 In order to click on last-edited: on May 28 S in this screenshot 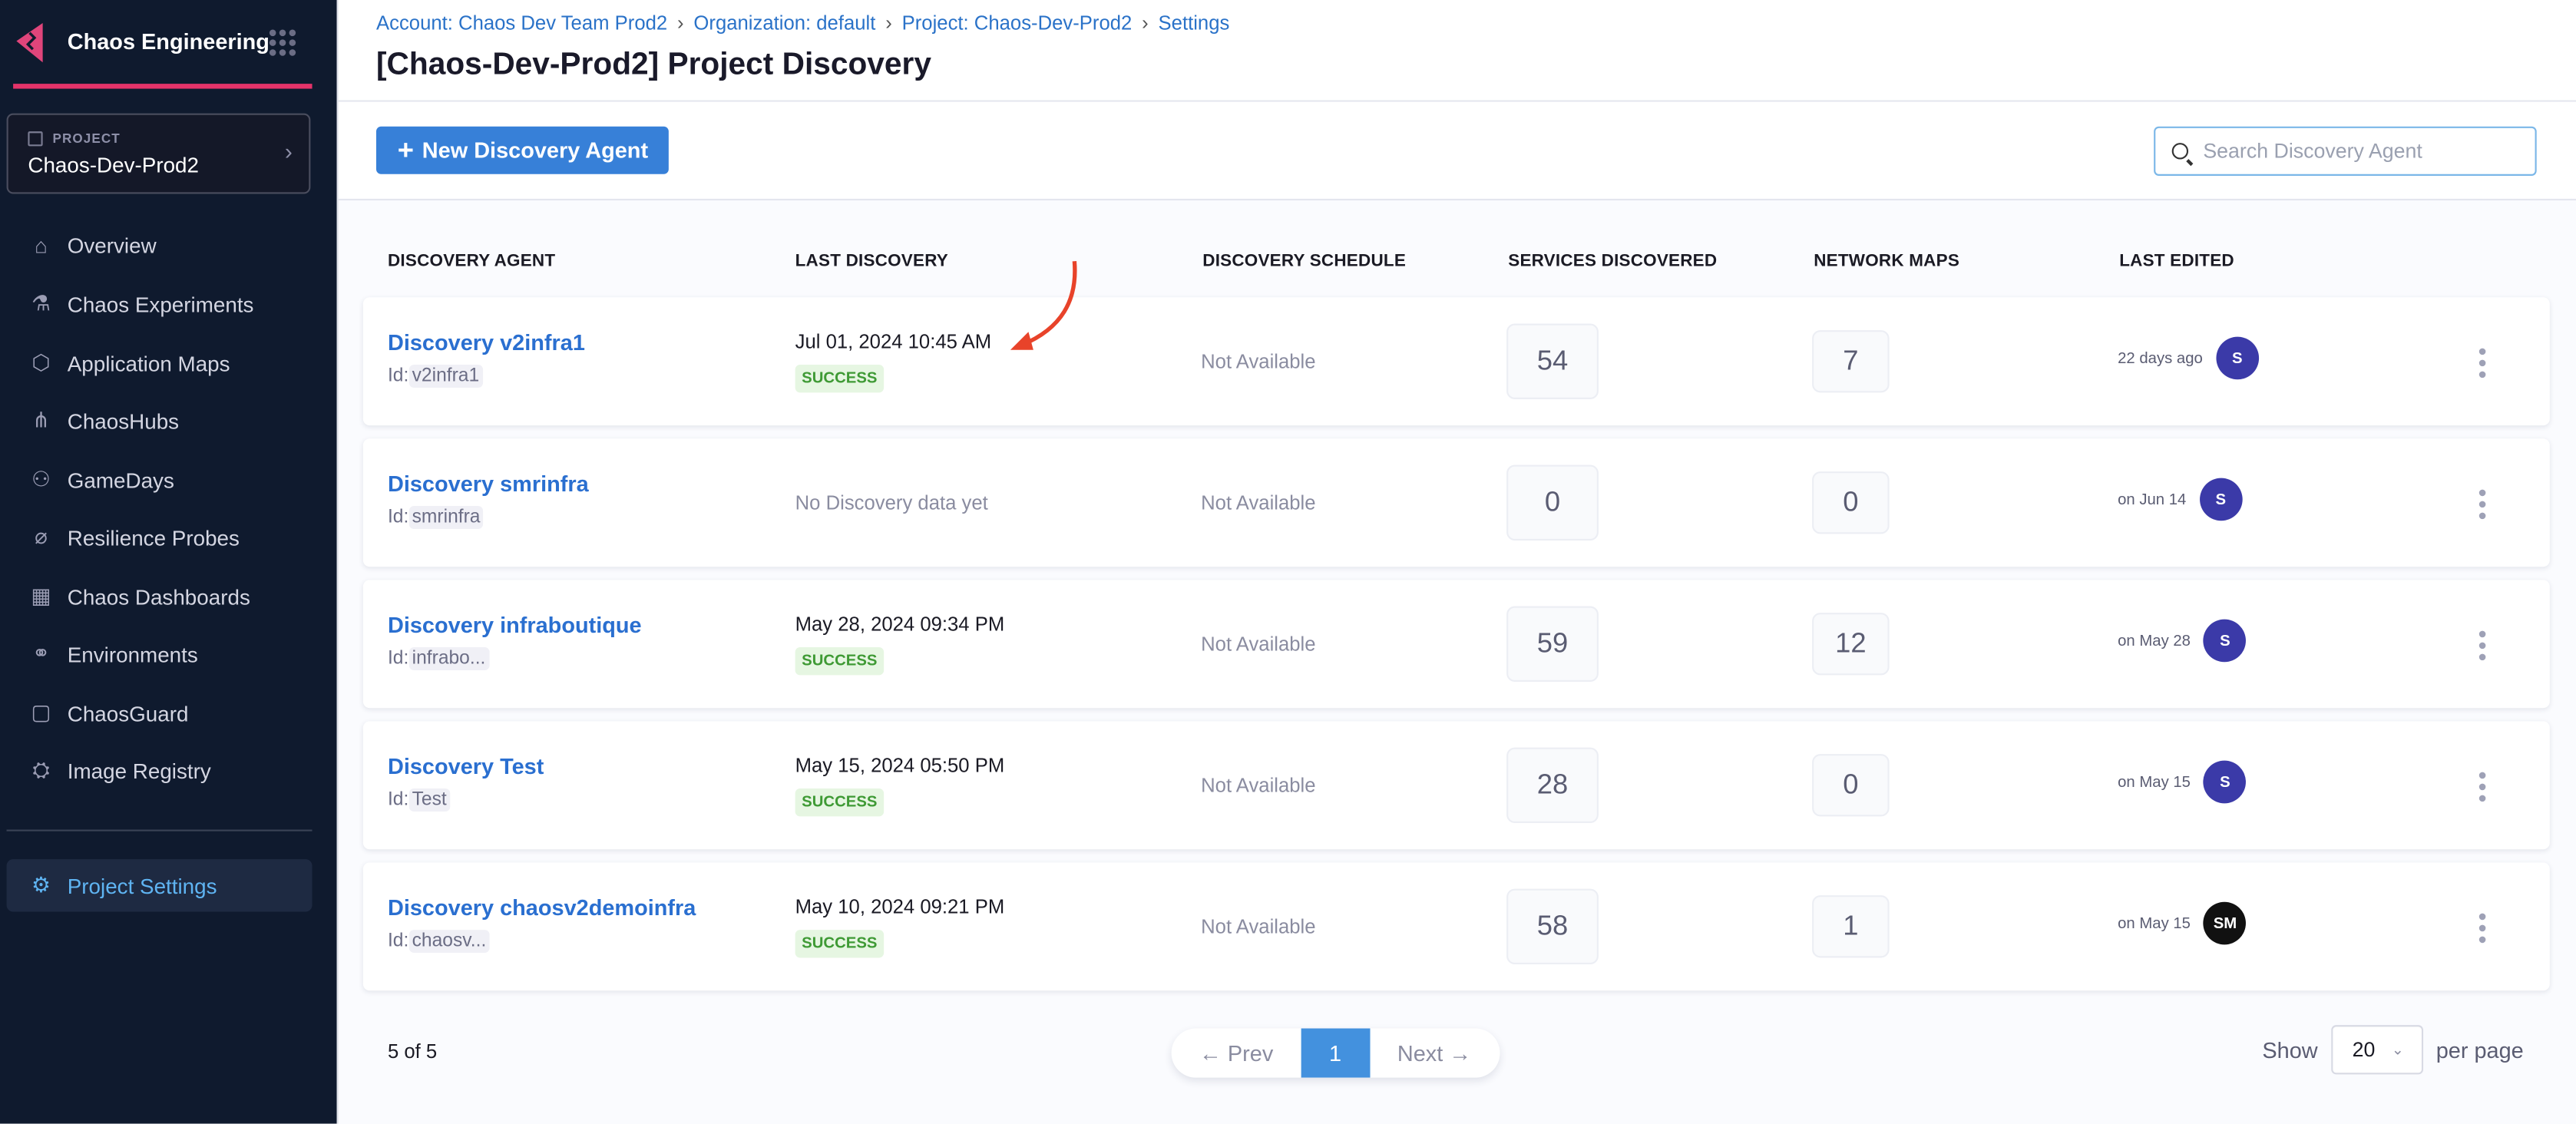, I will do `click(2182, 641)`.